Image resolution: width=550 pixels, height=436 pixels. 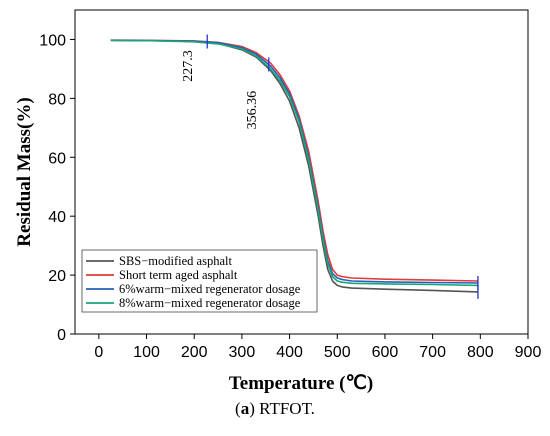 What do you see at coordinates (245, 408) in the screenshot?
I see `caption-letter: a` at bounding box center [245, 408].